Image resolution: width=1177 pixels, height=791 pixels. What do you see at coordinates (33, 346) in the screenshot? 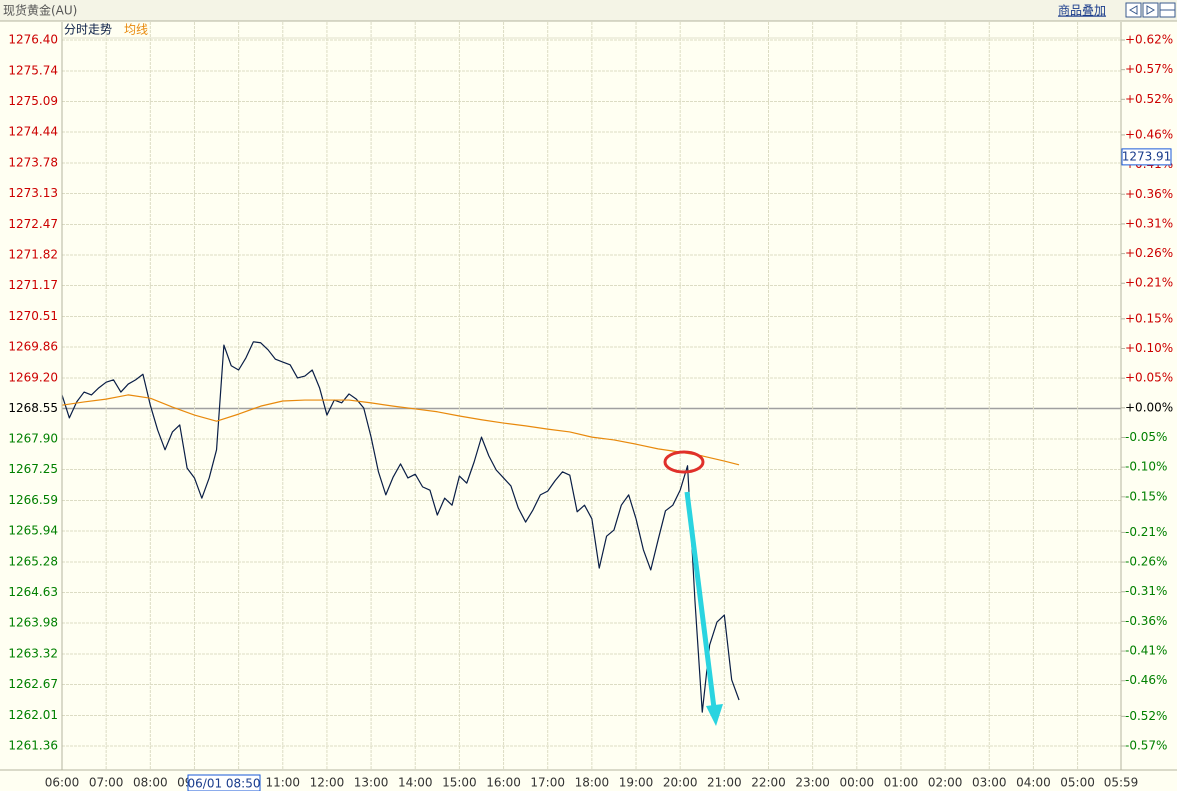
I see `y-tick-label: 1269.86` at bounding box center [33, 346].